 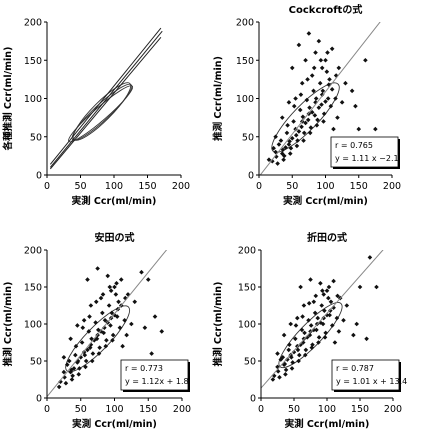 What do you see at coordinates (144, 368) in the screenshot?
I see `stats-r: r = 0.773` at bounding box center [144, 368].